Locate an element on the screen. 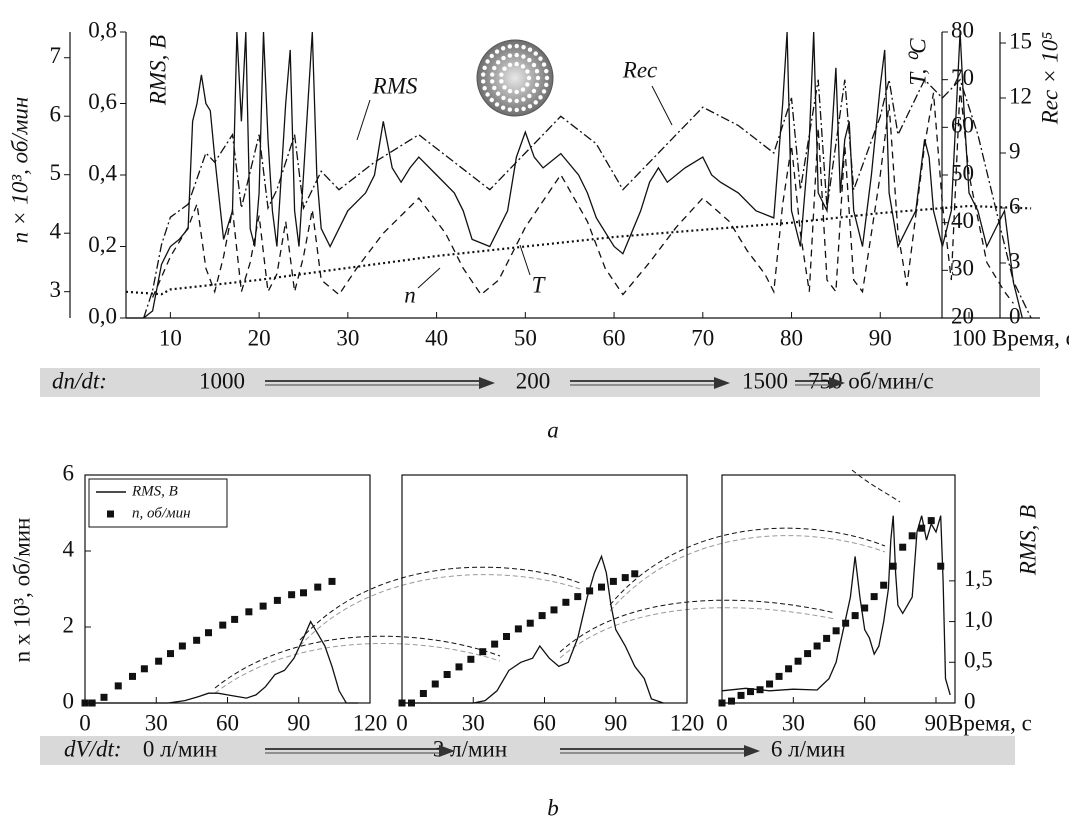 The width and height of the screenshot is (1069, 836). rate: 200 is located at coordinates (533, 380).